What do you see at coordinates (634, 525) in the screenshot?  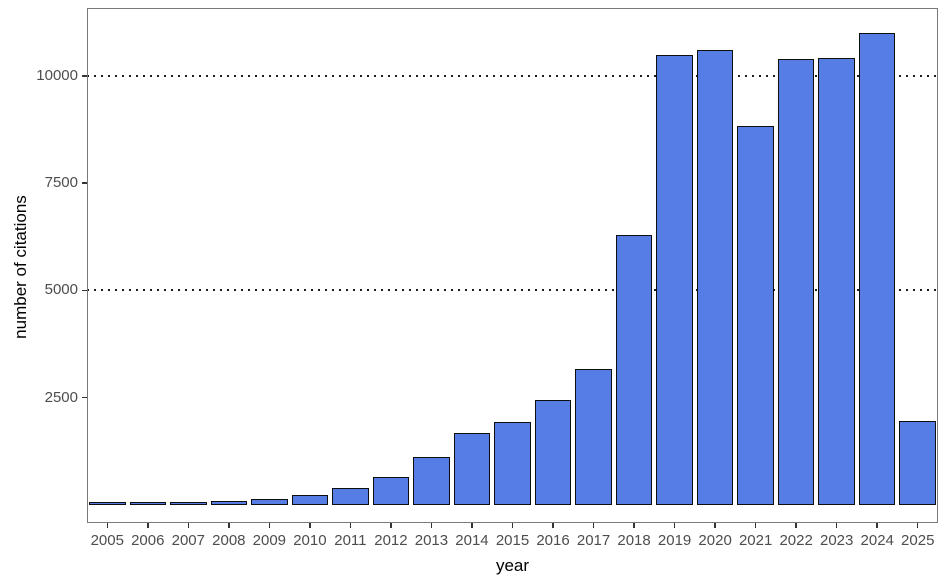 I see `x-tick-2018` at bounding box center [634, 525].